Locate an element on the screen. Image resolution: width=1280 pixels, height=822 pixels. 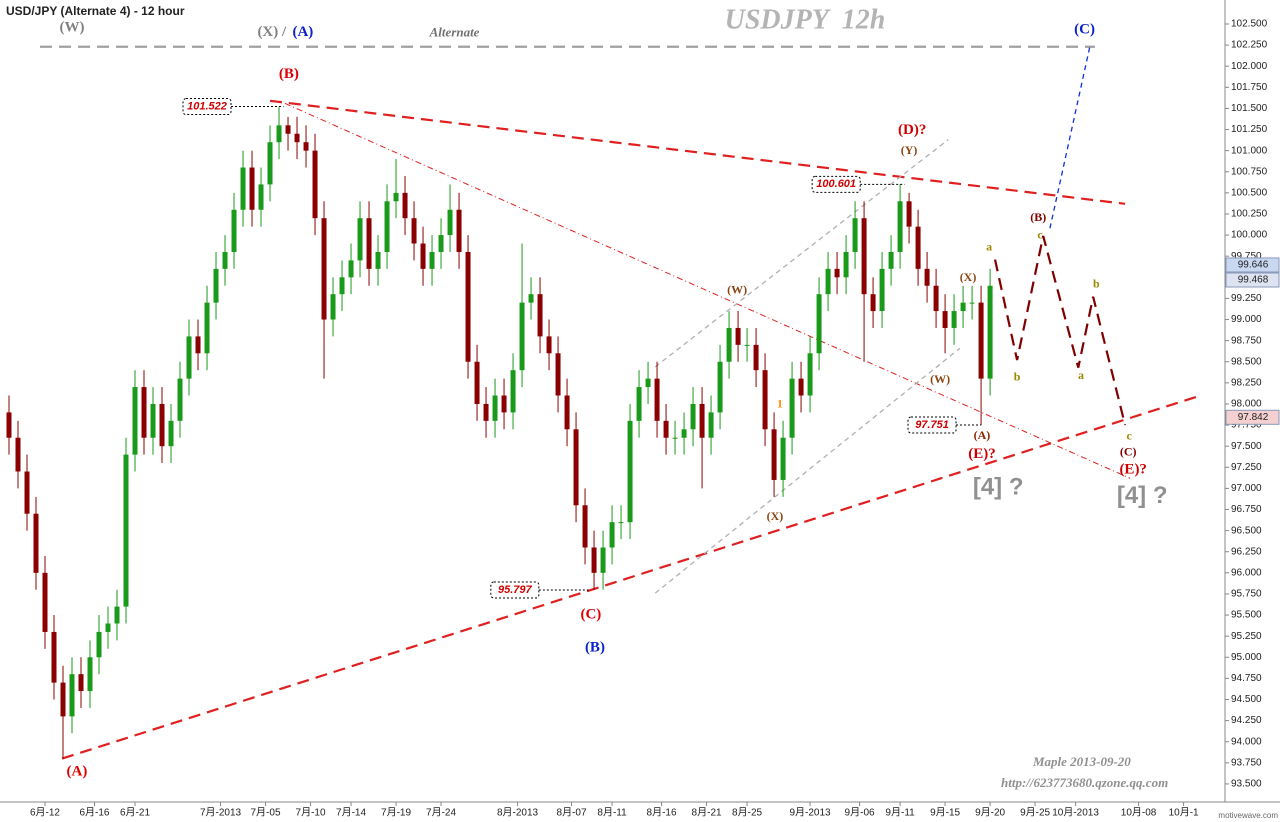
y-tick-label: 101.250 is located at coordinates (1249, 129).